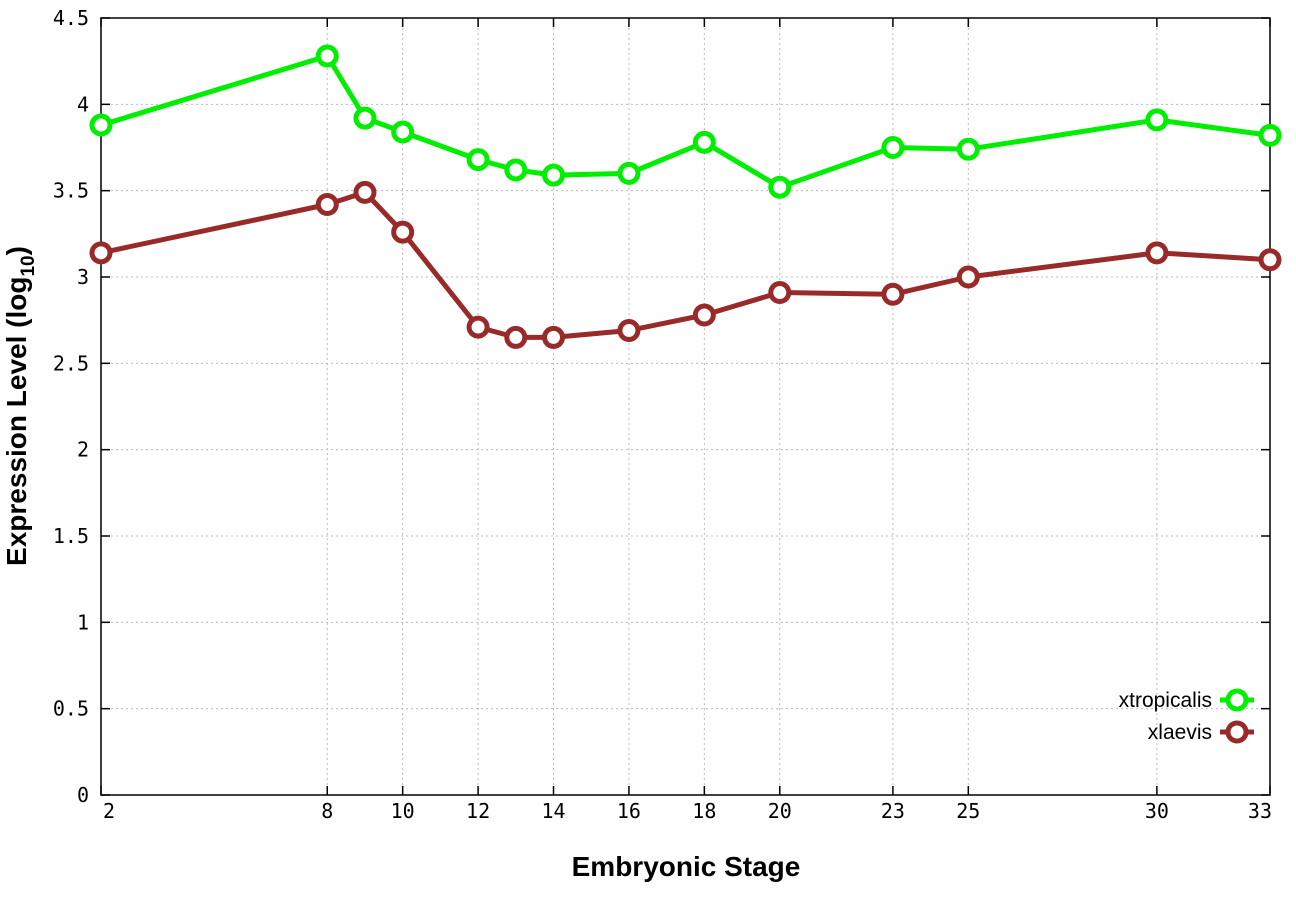 The image size is (1296, 907). Describe the element at coordinates (71, 18) in the screenshot. I see `y-tick-label: 4.5` at that location.